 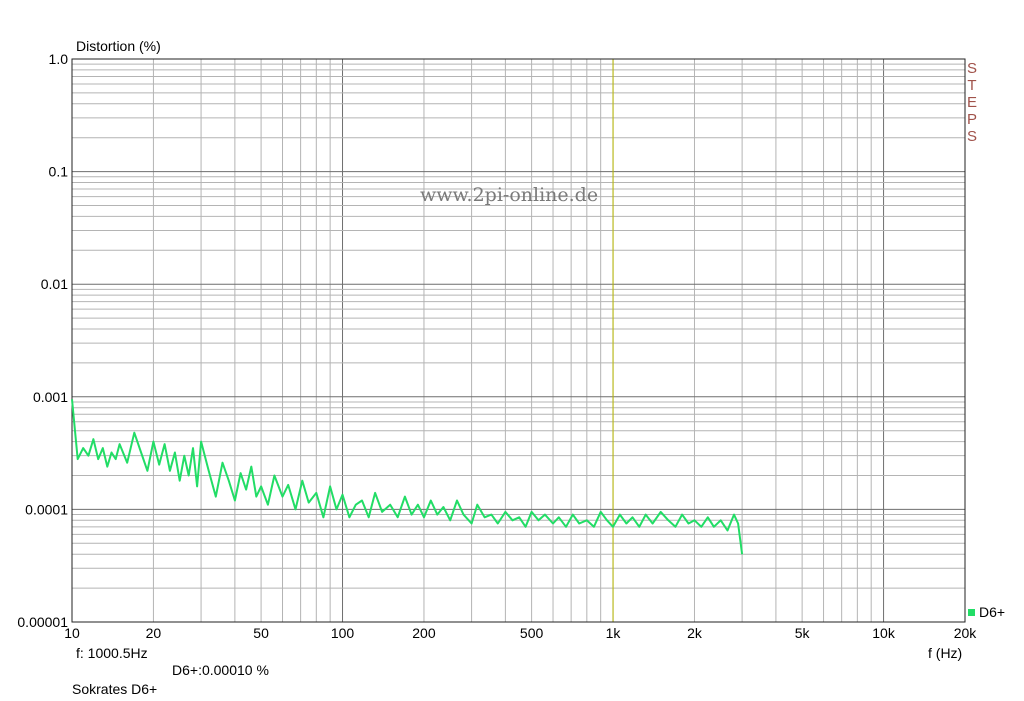 I want to click on series-line-d6, so click(x=407, y=477).